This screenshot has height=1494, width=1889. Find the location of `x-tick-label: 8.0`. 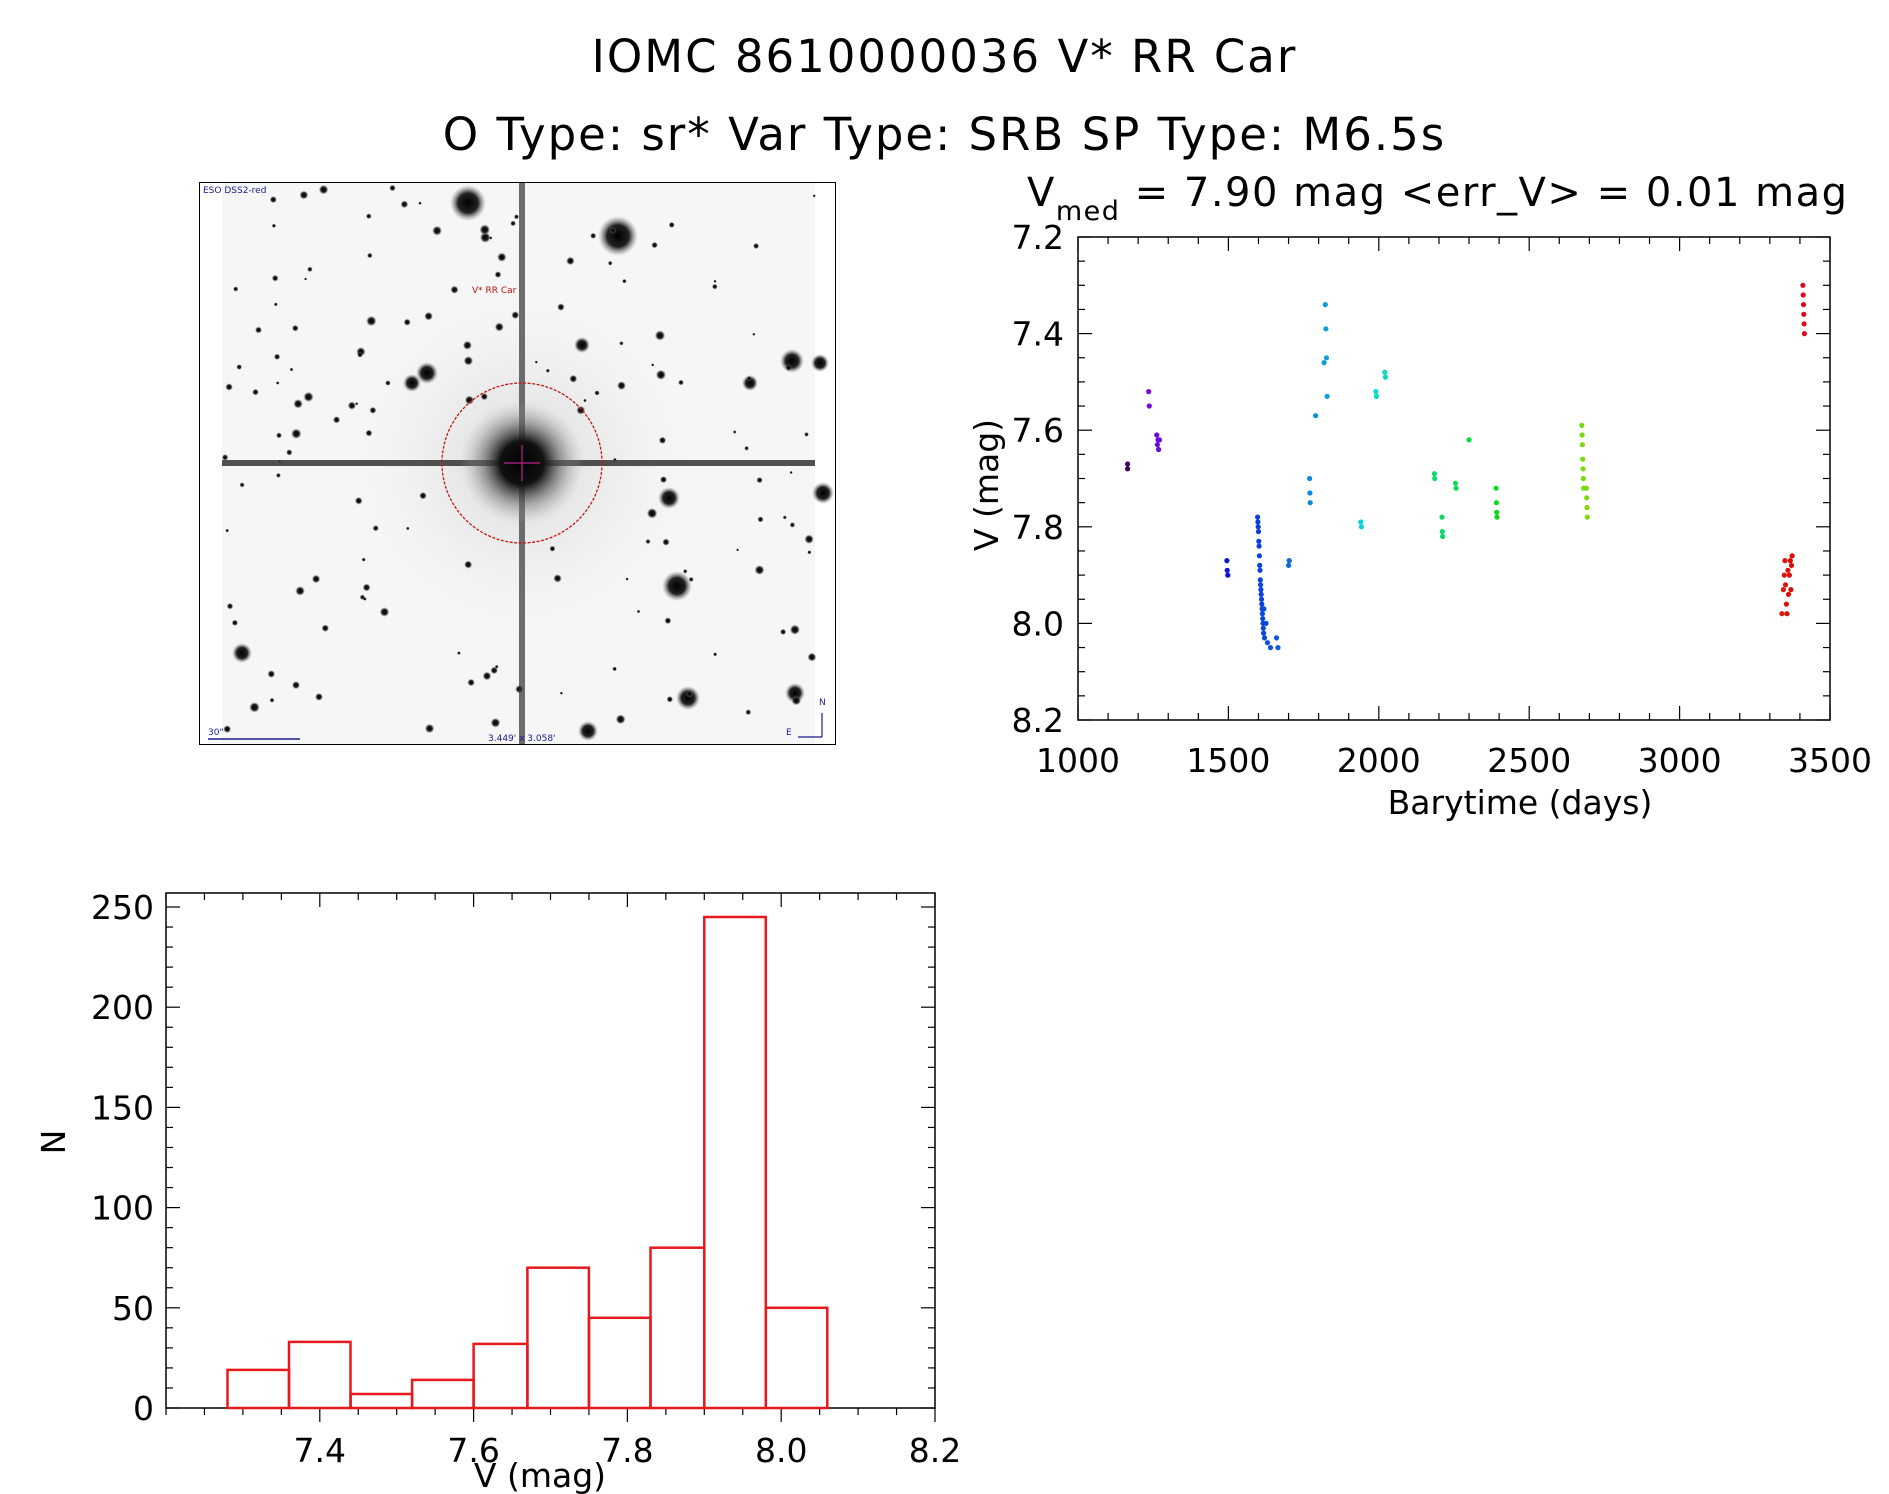

x-tick-label: 8.0 is located at coordinates (781, 1450).